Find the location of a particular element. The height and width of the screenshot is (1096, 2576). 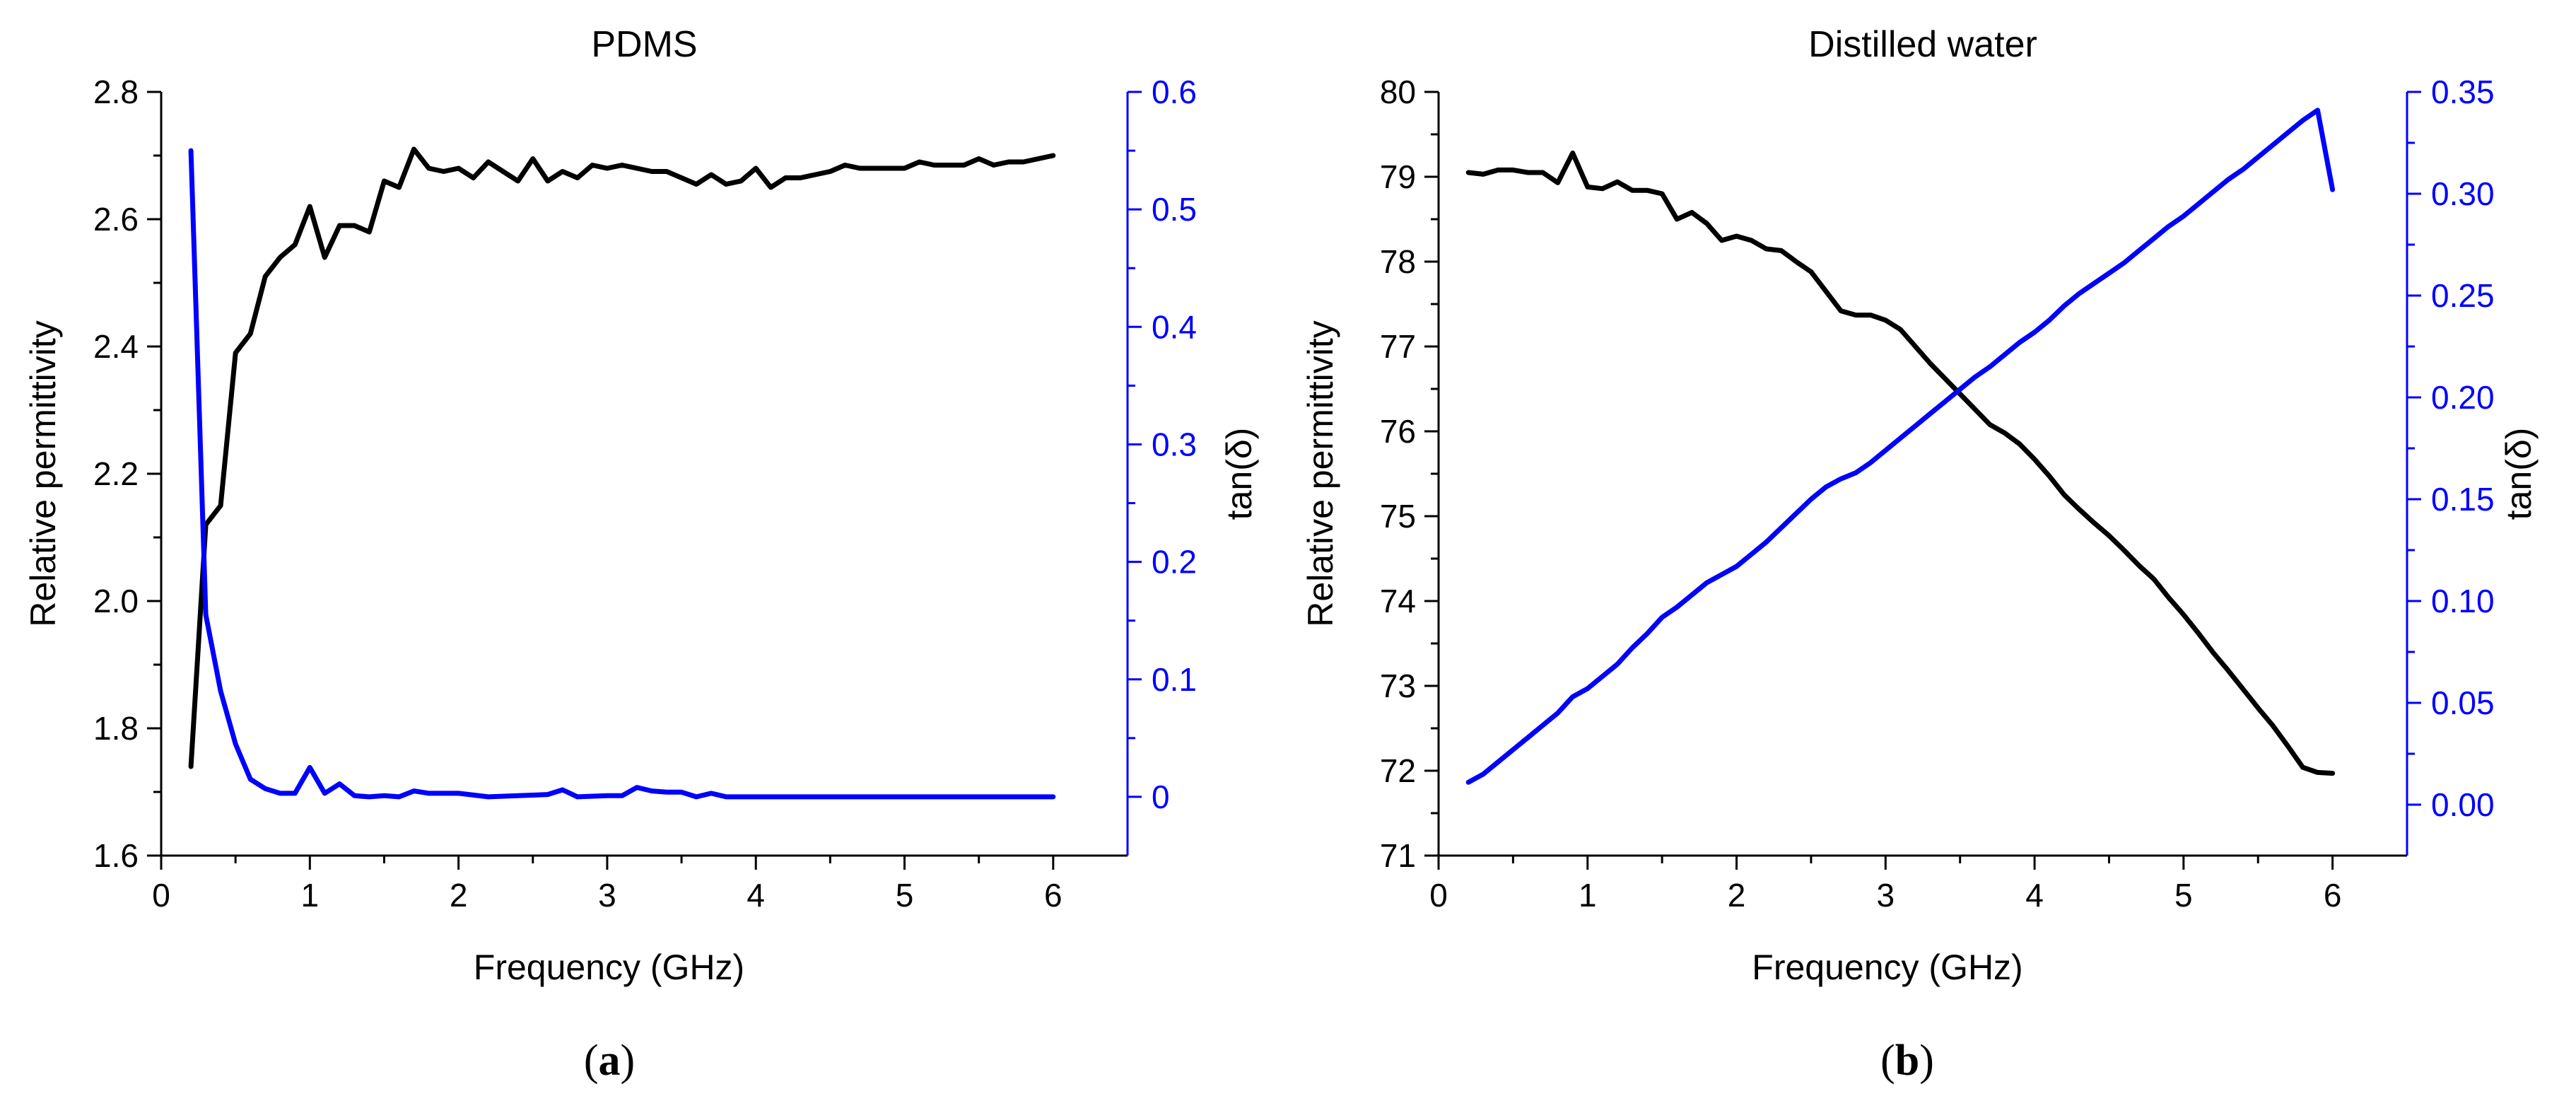

y-left-tick-label: 71 is located at coordinates (1398, 855).